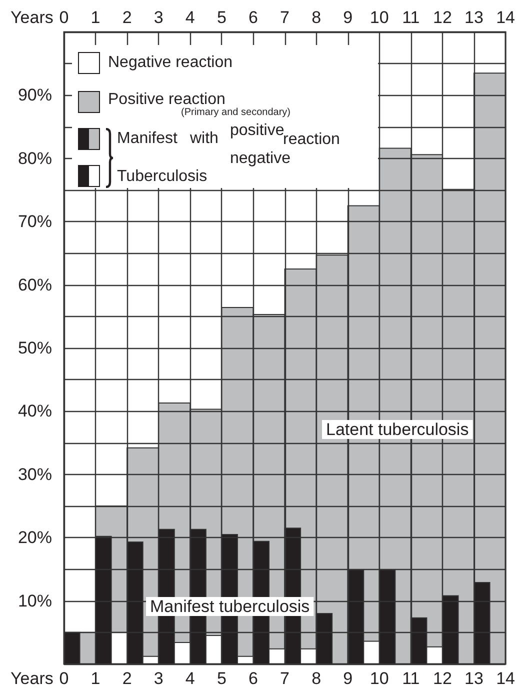 This screenshot has height=691, width=518. What do you see at coordinates (127, 678) in the screenshot?
I see `x-tick-label: 2` at bounding box center [127, 678].